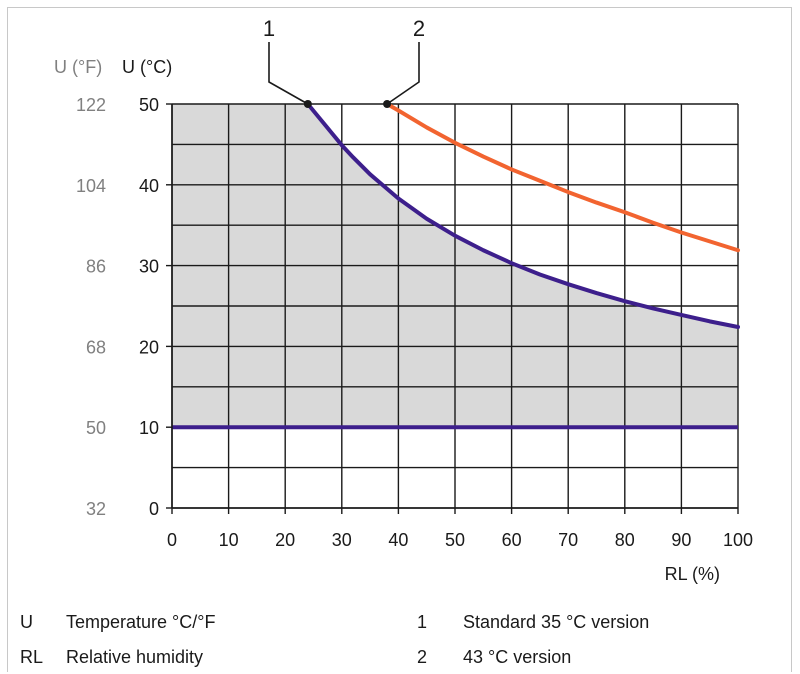 Image resolution: width=800 pixels, height=674 pixels. Describe the element at coordinates (568, 540) in the screenshot. I see `x-tick-label: 70` at that location.